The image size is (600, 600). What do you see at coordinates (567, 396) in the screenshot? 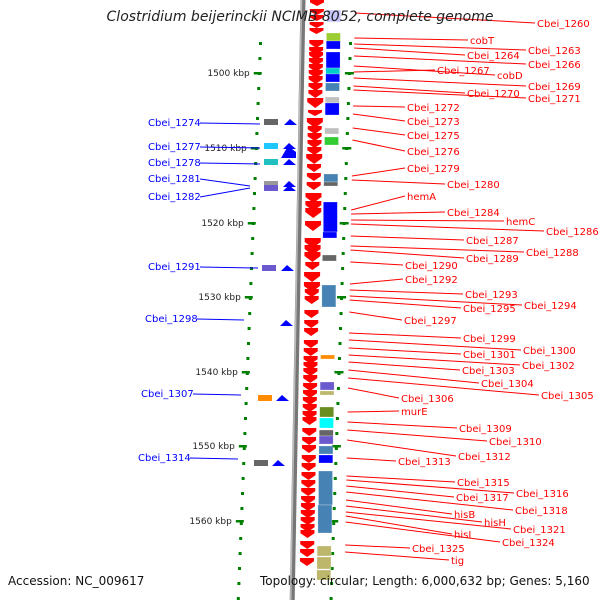
I see `gene-label-Cbei_1305: Cbei_1305` at bounding box center [567, 396].